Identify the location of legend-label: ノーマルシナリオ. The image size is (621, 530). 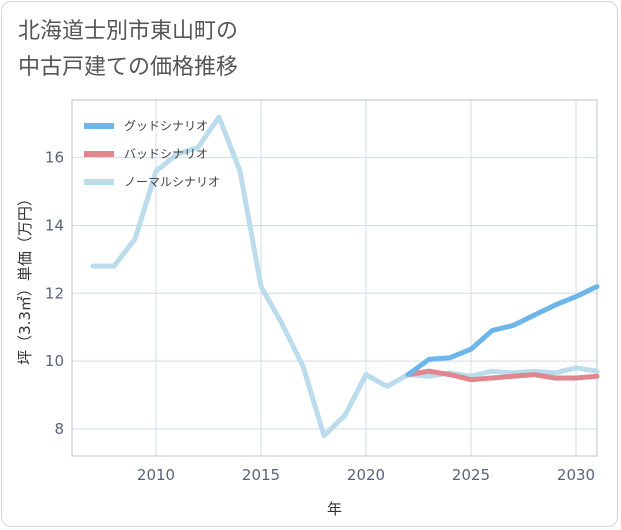
(172, 182).